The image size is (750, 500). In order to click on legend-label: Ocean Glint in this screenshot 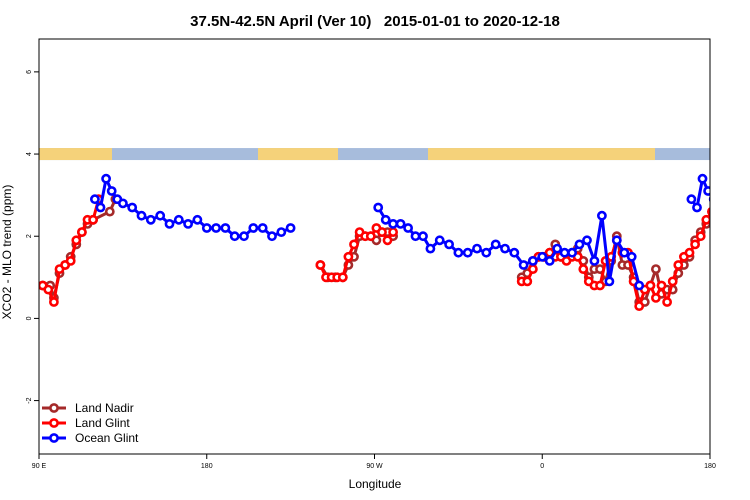, I will do `click(107, 438)`.